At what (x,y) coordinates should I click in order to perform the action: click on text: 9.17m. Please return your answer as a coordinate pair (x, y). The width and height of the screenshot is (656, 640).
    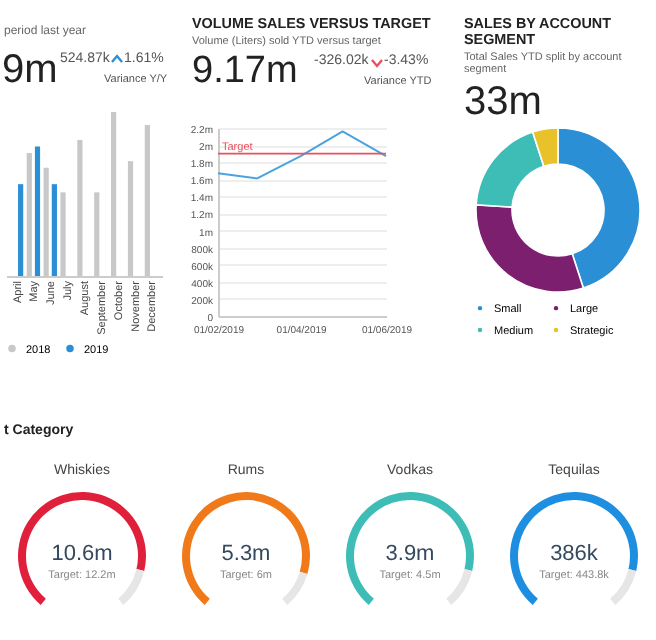
    Looking at the image, I should click on (245, 72).